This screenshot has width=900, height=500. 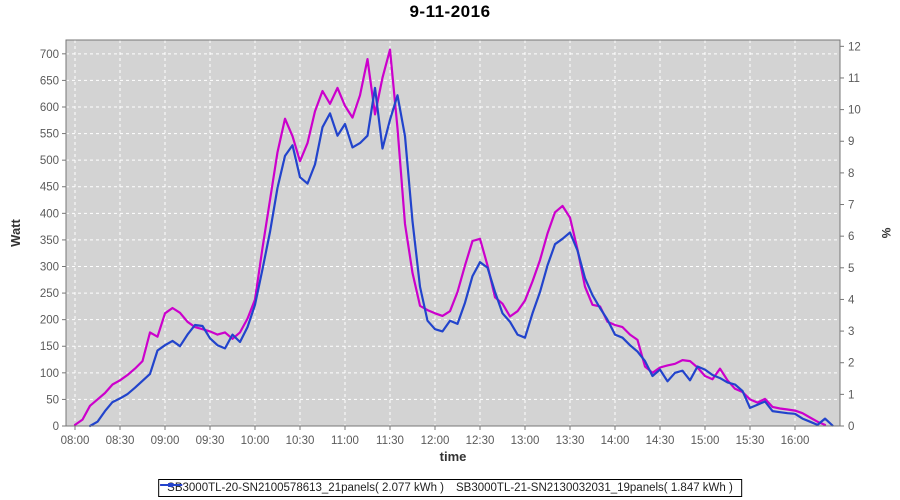 I want to click on right-tick-label: 0, so click(x=851, y=427).